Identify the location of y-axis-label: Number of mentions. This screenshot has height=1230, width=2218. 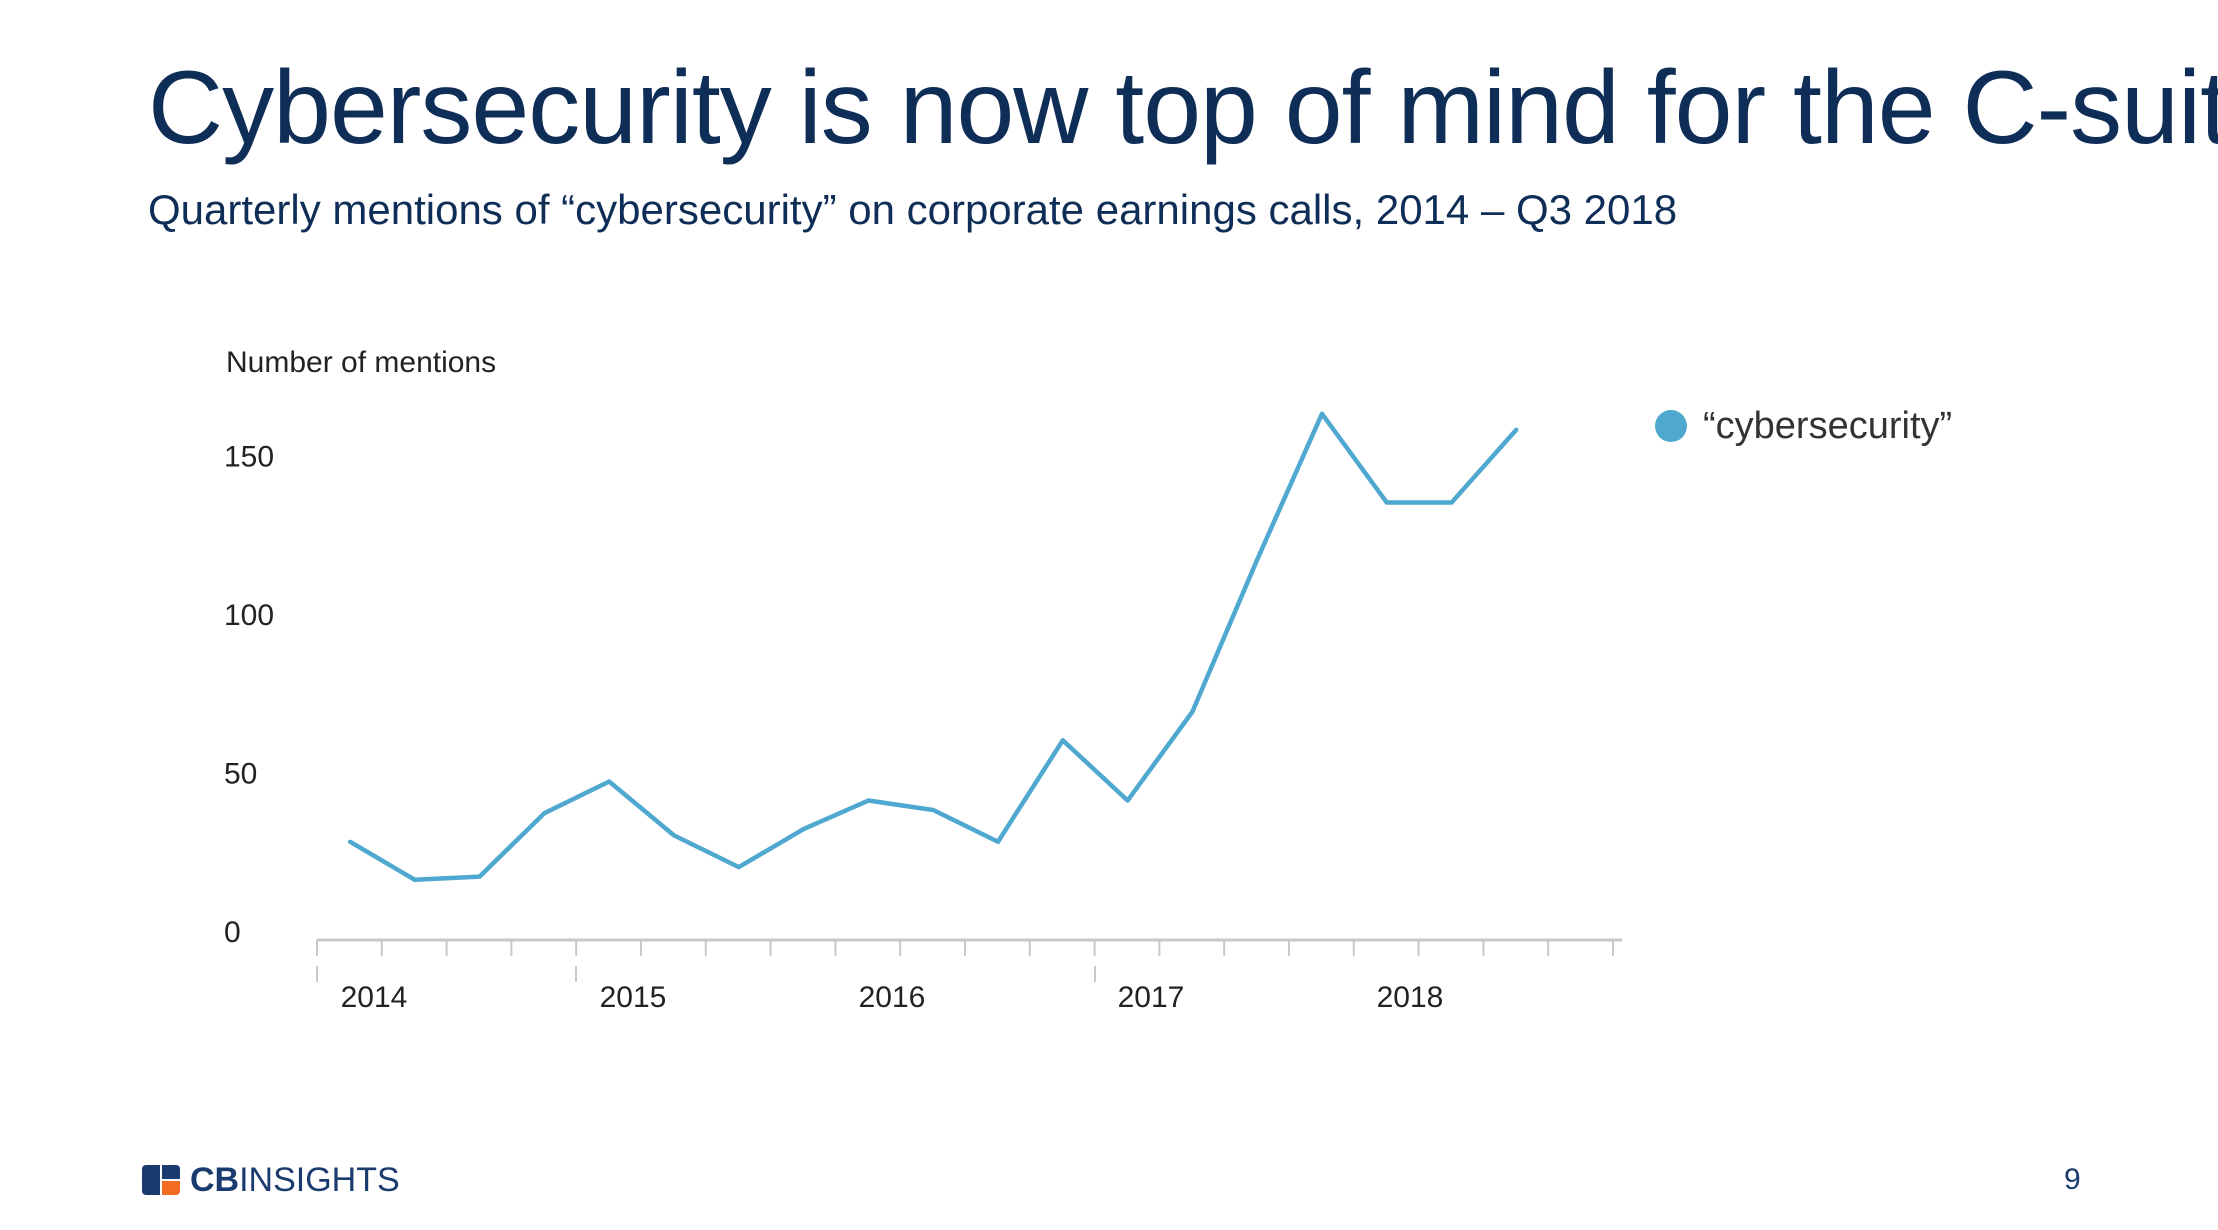
(361, 362).